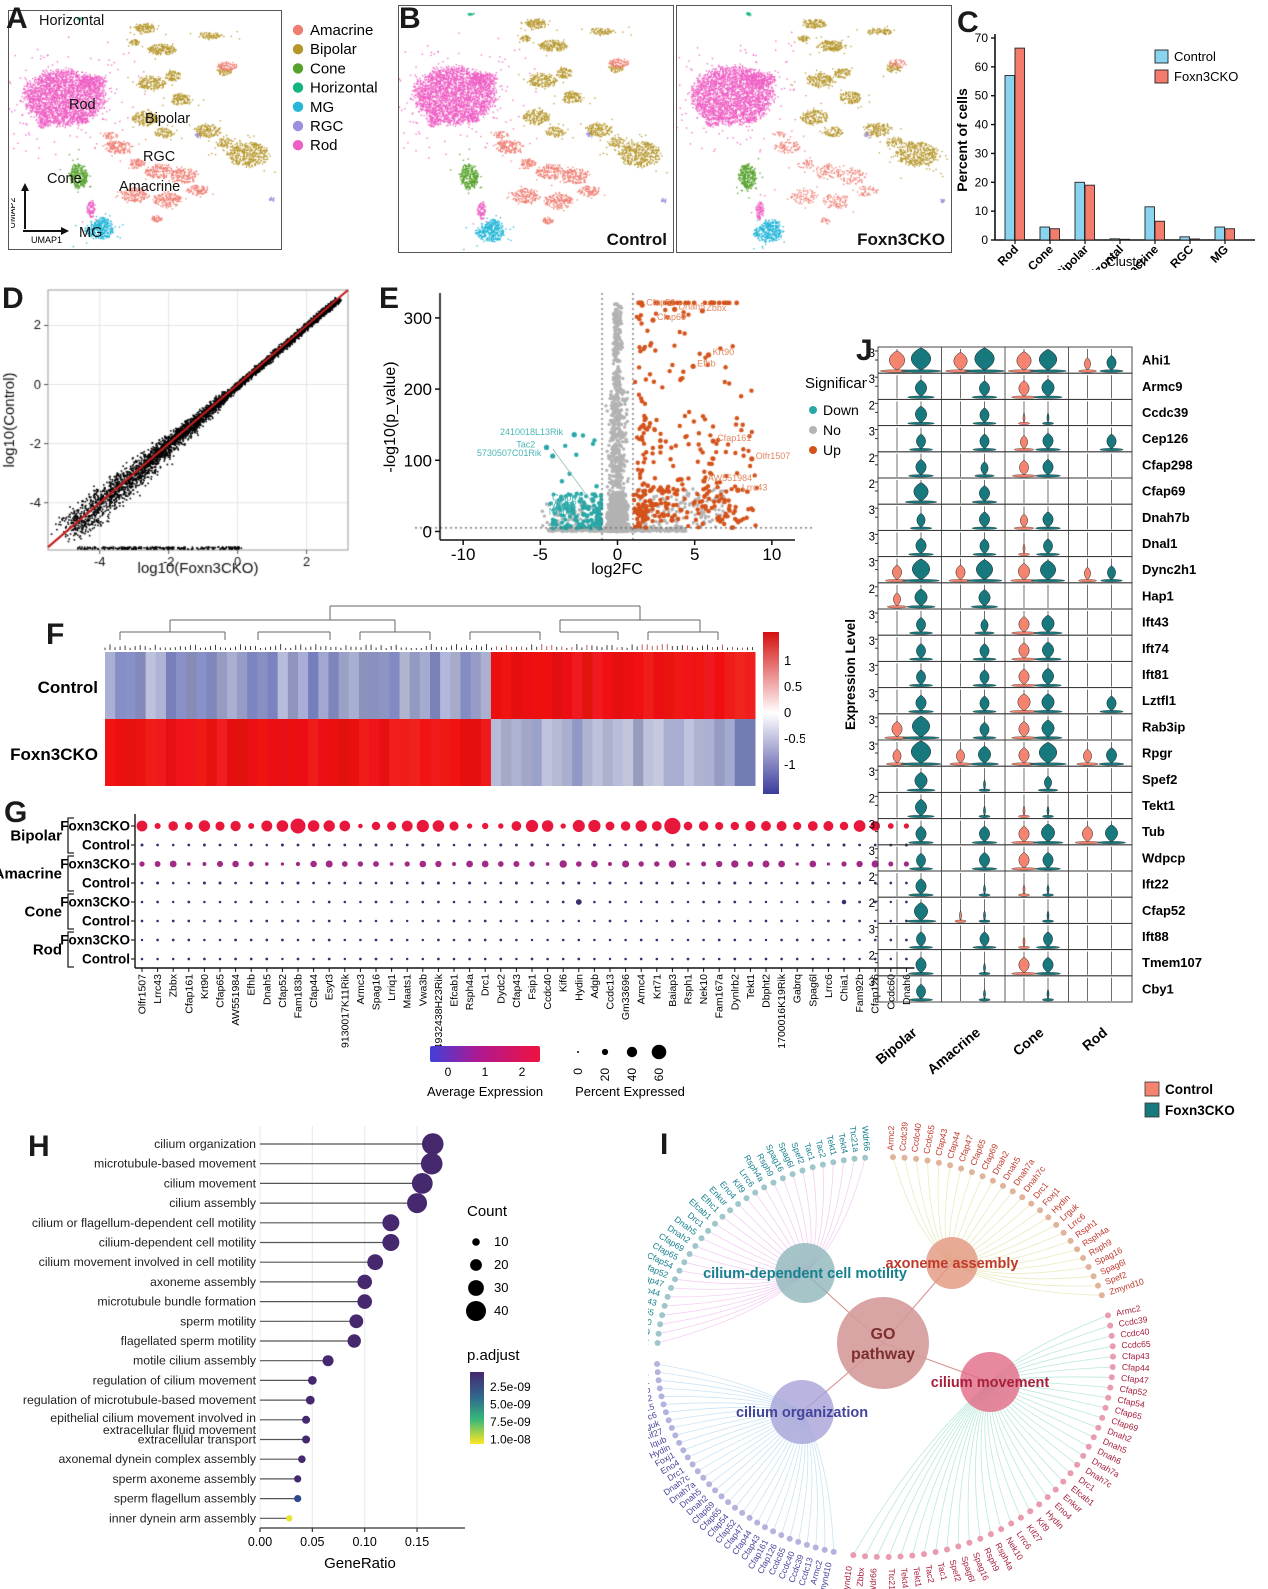 This screenshot has height=1589, width=1268. Describe the element at coordinates (662, 1315) in the screenshot. I see `gene-dot-Ccdc65` at that location.